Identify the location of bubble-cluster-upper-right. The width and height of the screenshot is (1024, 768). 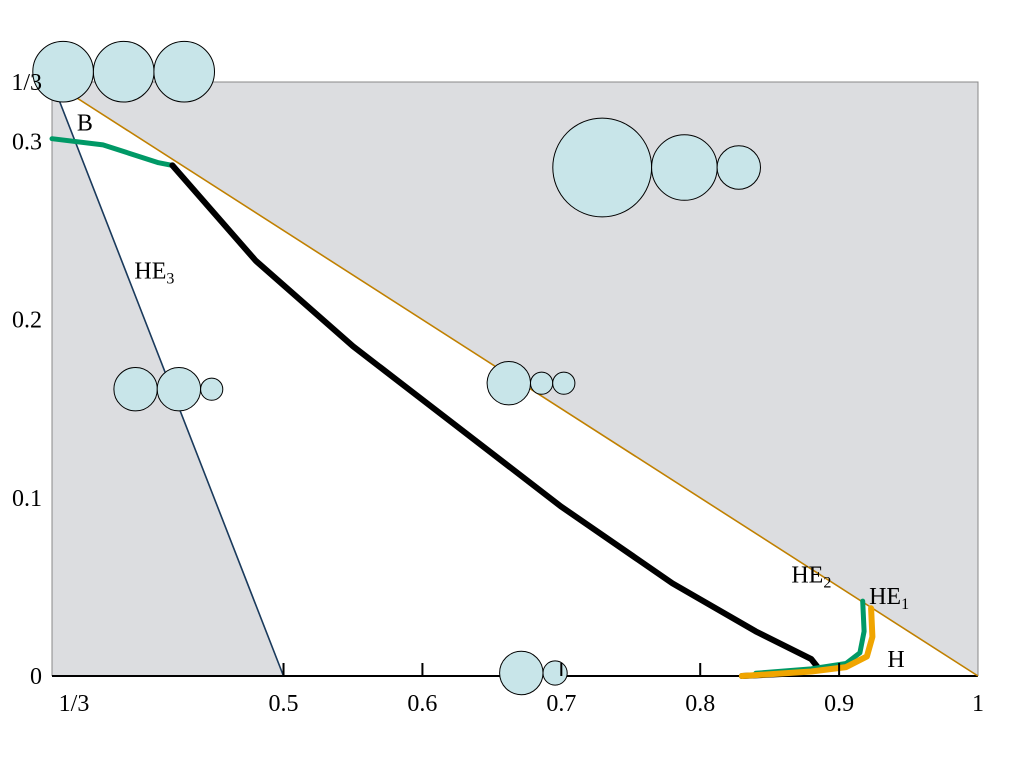
(656, 167).